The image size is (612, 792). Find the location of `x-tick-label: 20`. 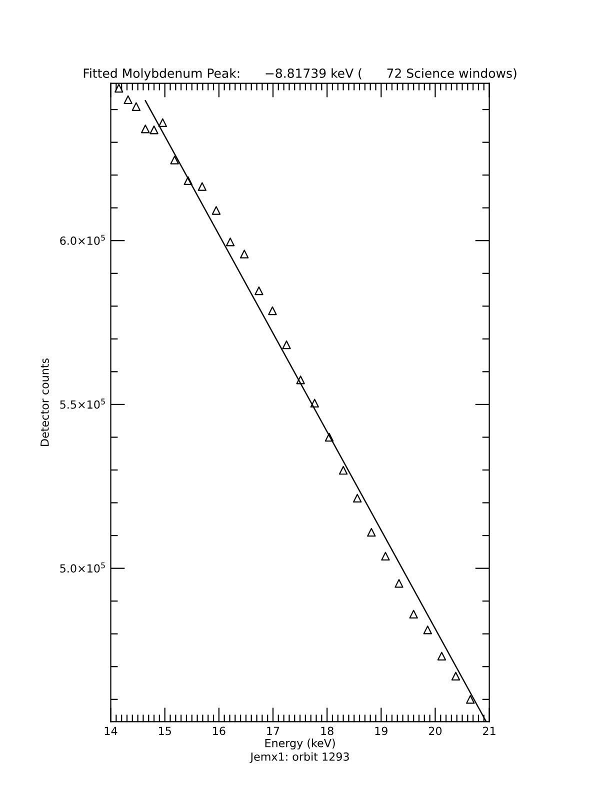

x-tick-label: 20 is located at coordinates (435, 731).